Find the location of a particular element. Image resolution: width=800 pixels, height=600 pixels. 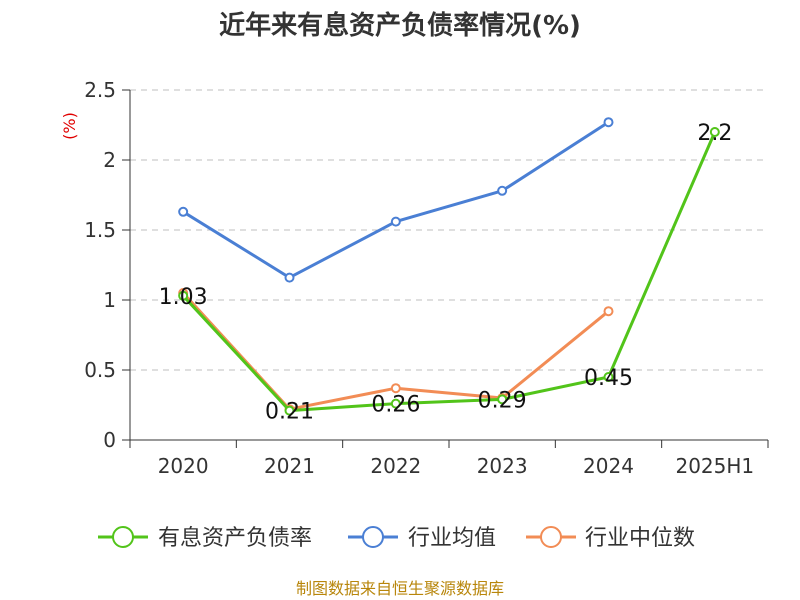

data-label: 1.03 is located at coordinates (183, 297).